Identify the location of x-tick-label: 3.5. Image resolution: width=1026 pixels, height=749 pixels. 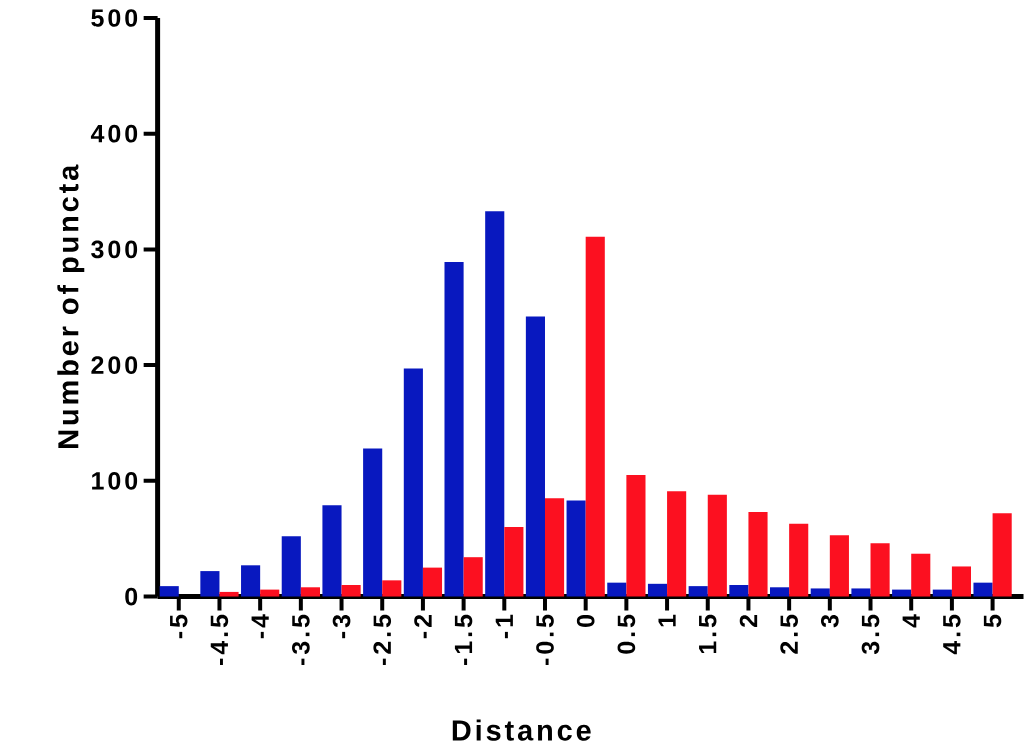
(870, 634).